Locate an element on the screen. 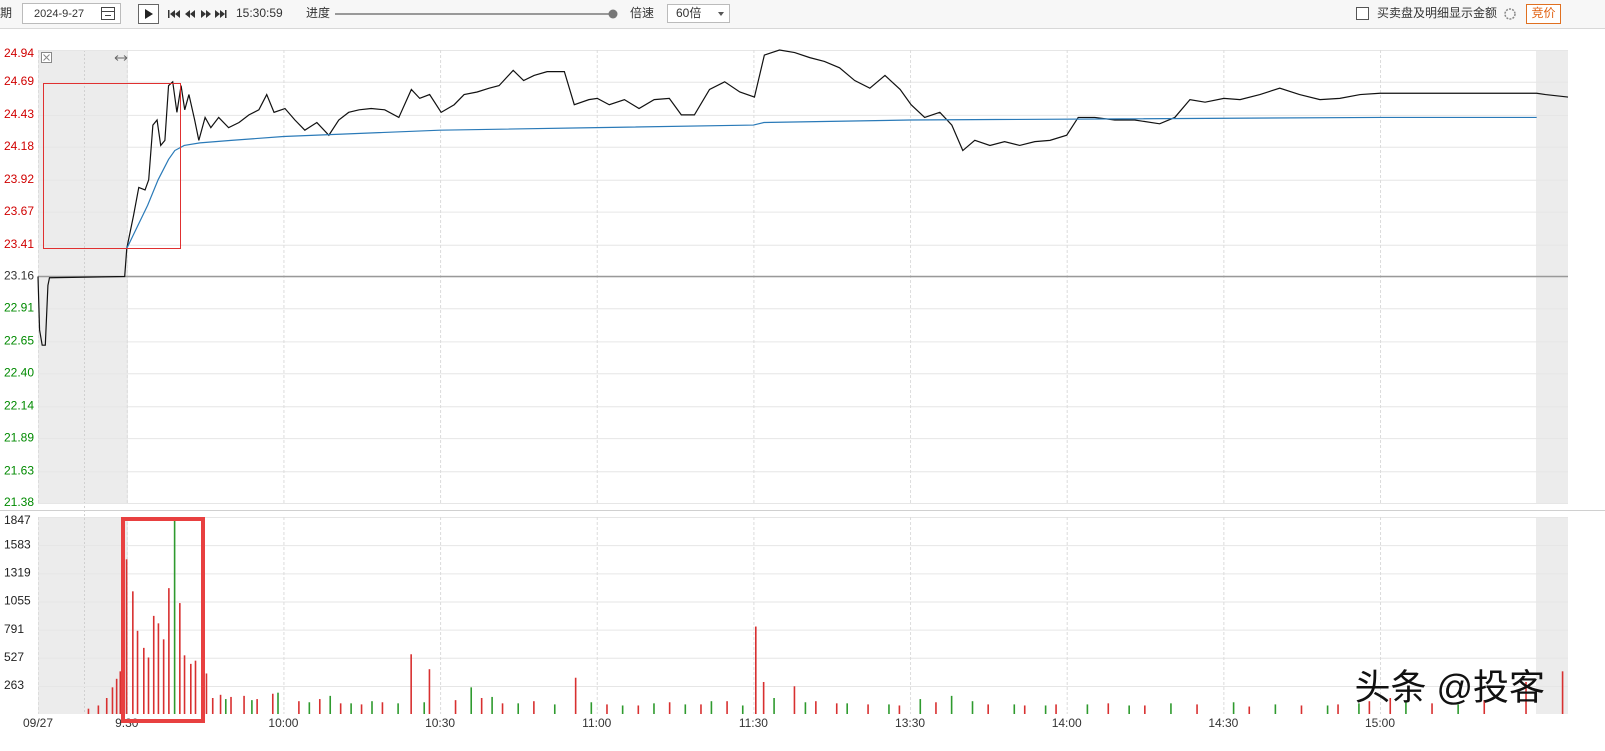 The width and height of the screenshot is (1605, 751). watermark: 头条 @投客 is located at coordinates (1449, 687).